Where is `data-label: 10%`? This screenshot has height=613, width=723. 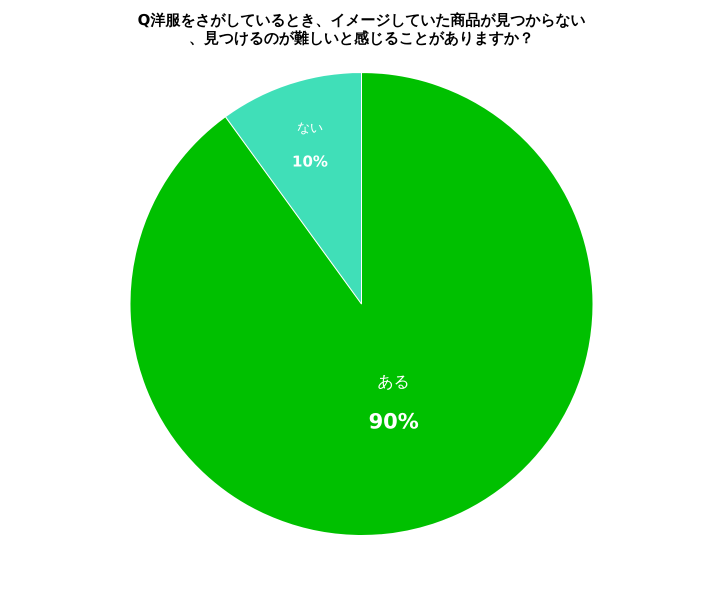
data-label: 10% is located at coordinates (310, 161).